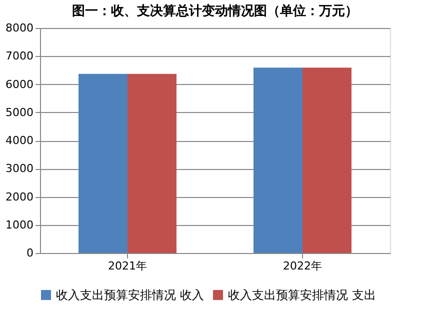  I want to click on legend-label: 收入支出预算安排情况 支出, so click(302, 295).